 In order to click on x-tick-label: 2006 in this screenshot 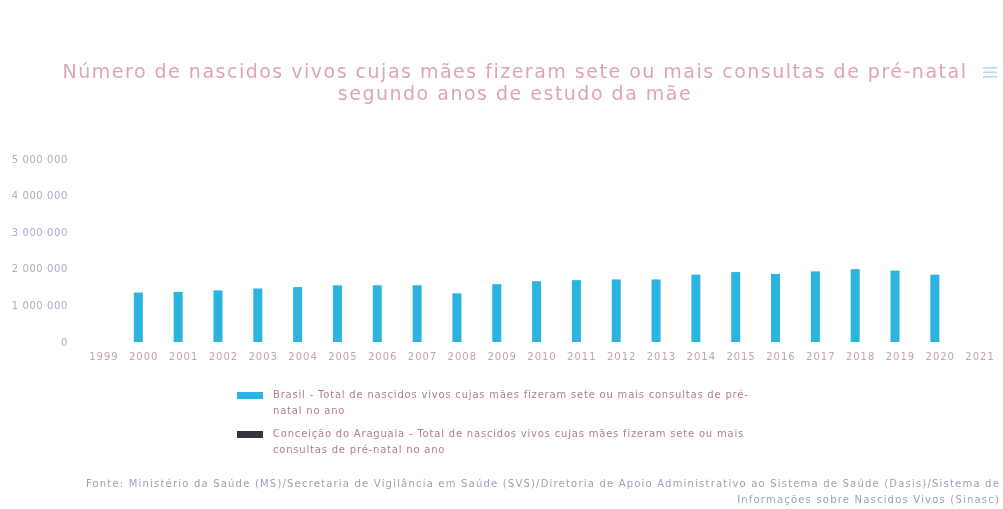, I will do `click(382, 357)`.